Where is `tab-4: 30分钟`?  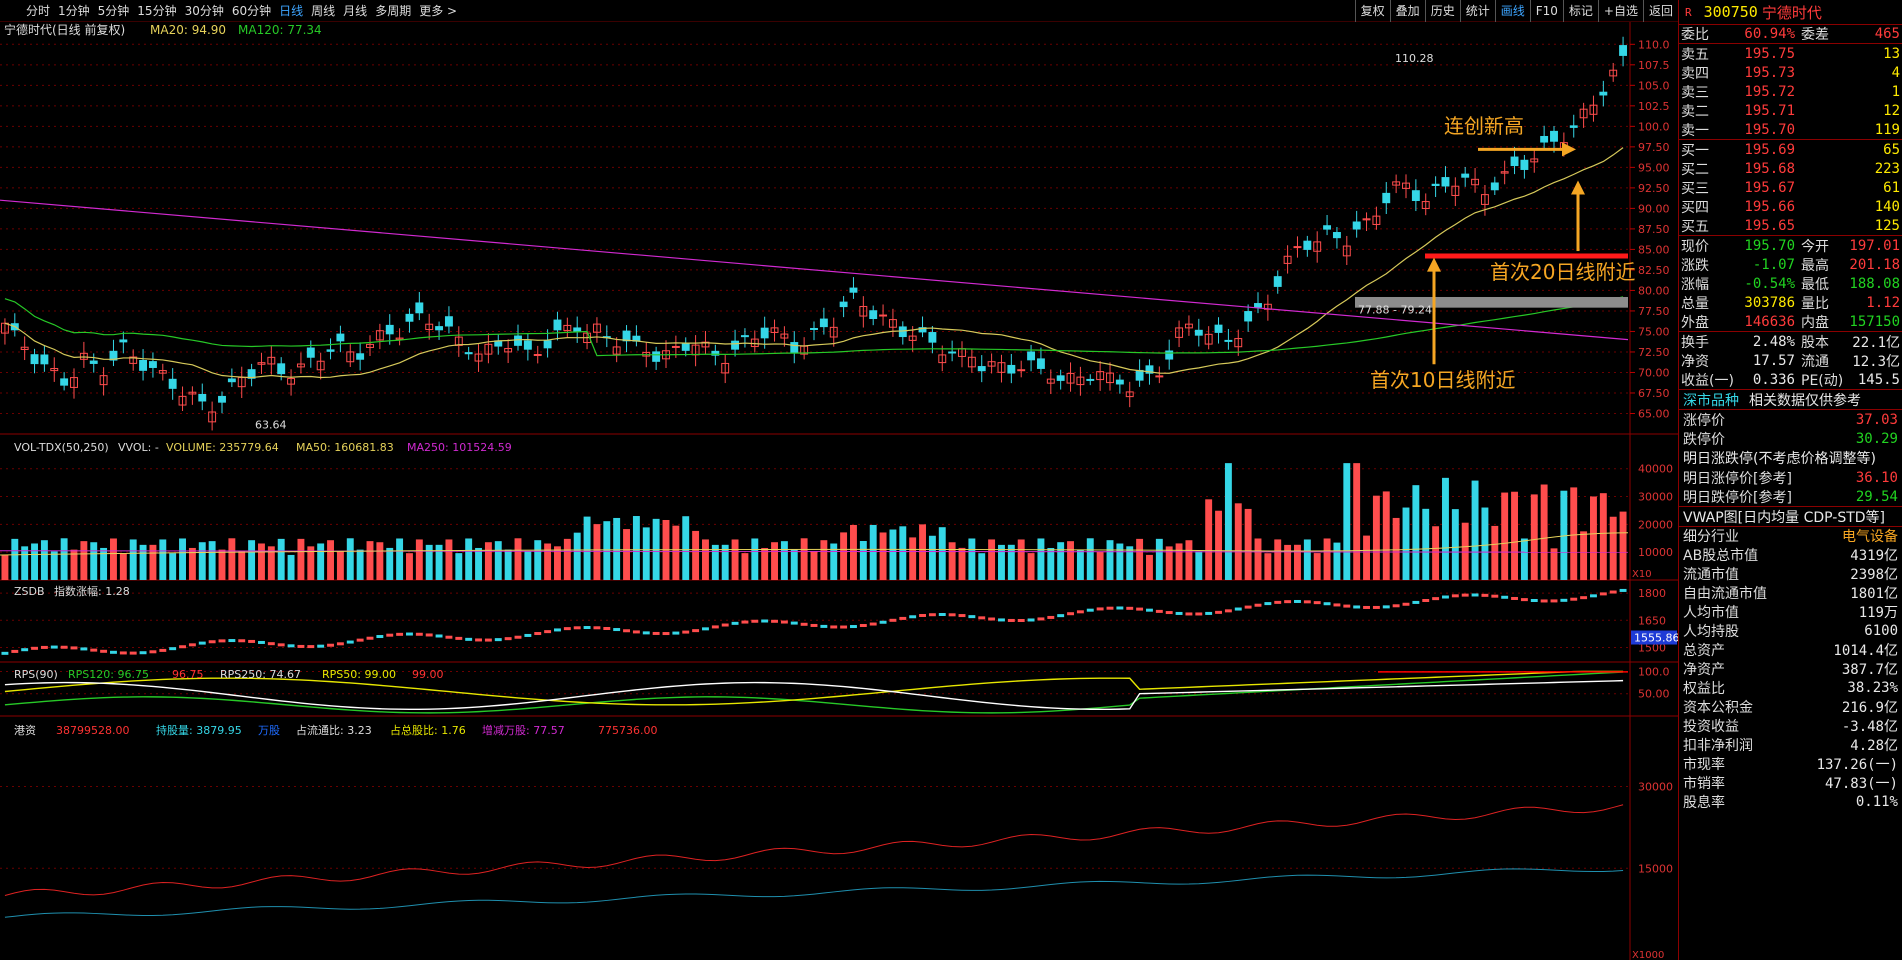 tab-4: 30分钟 is located at coordinates (204, 10).